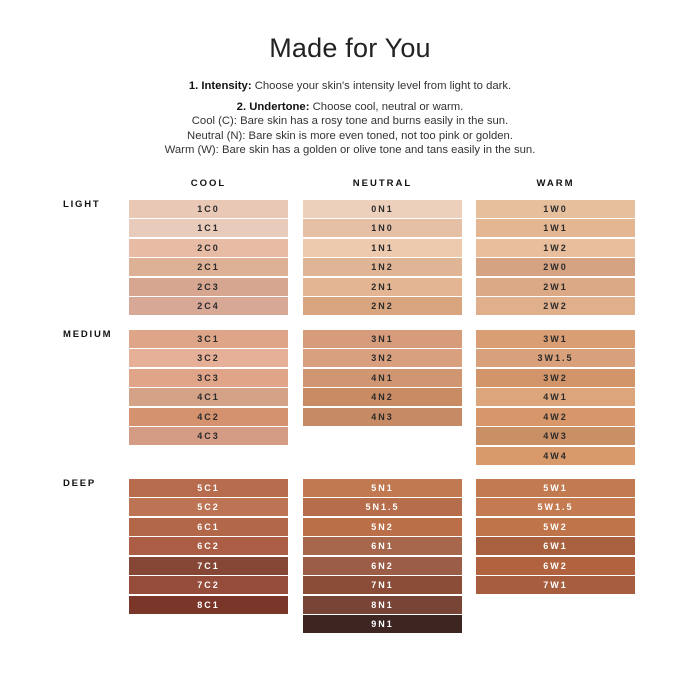 The height and width of the screenshot is (700, 700). I want to click on shade-swatch-1n0: 1N0, so click(382, 228).